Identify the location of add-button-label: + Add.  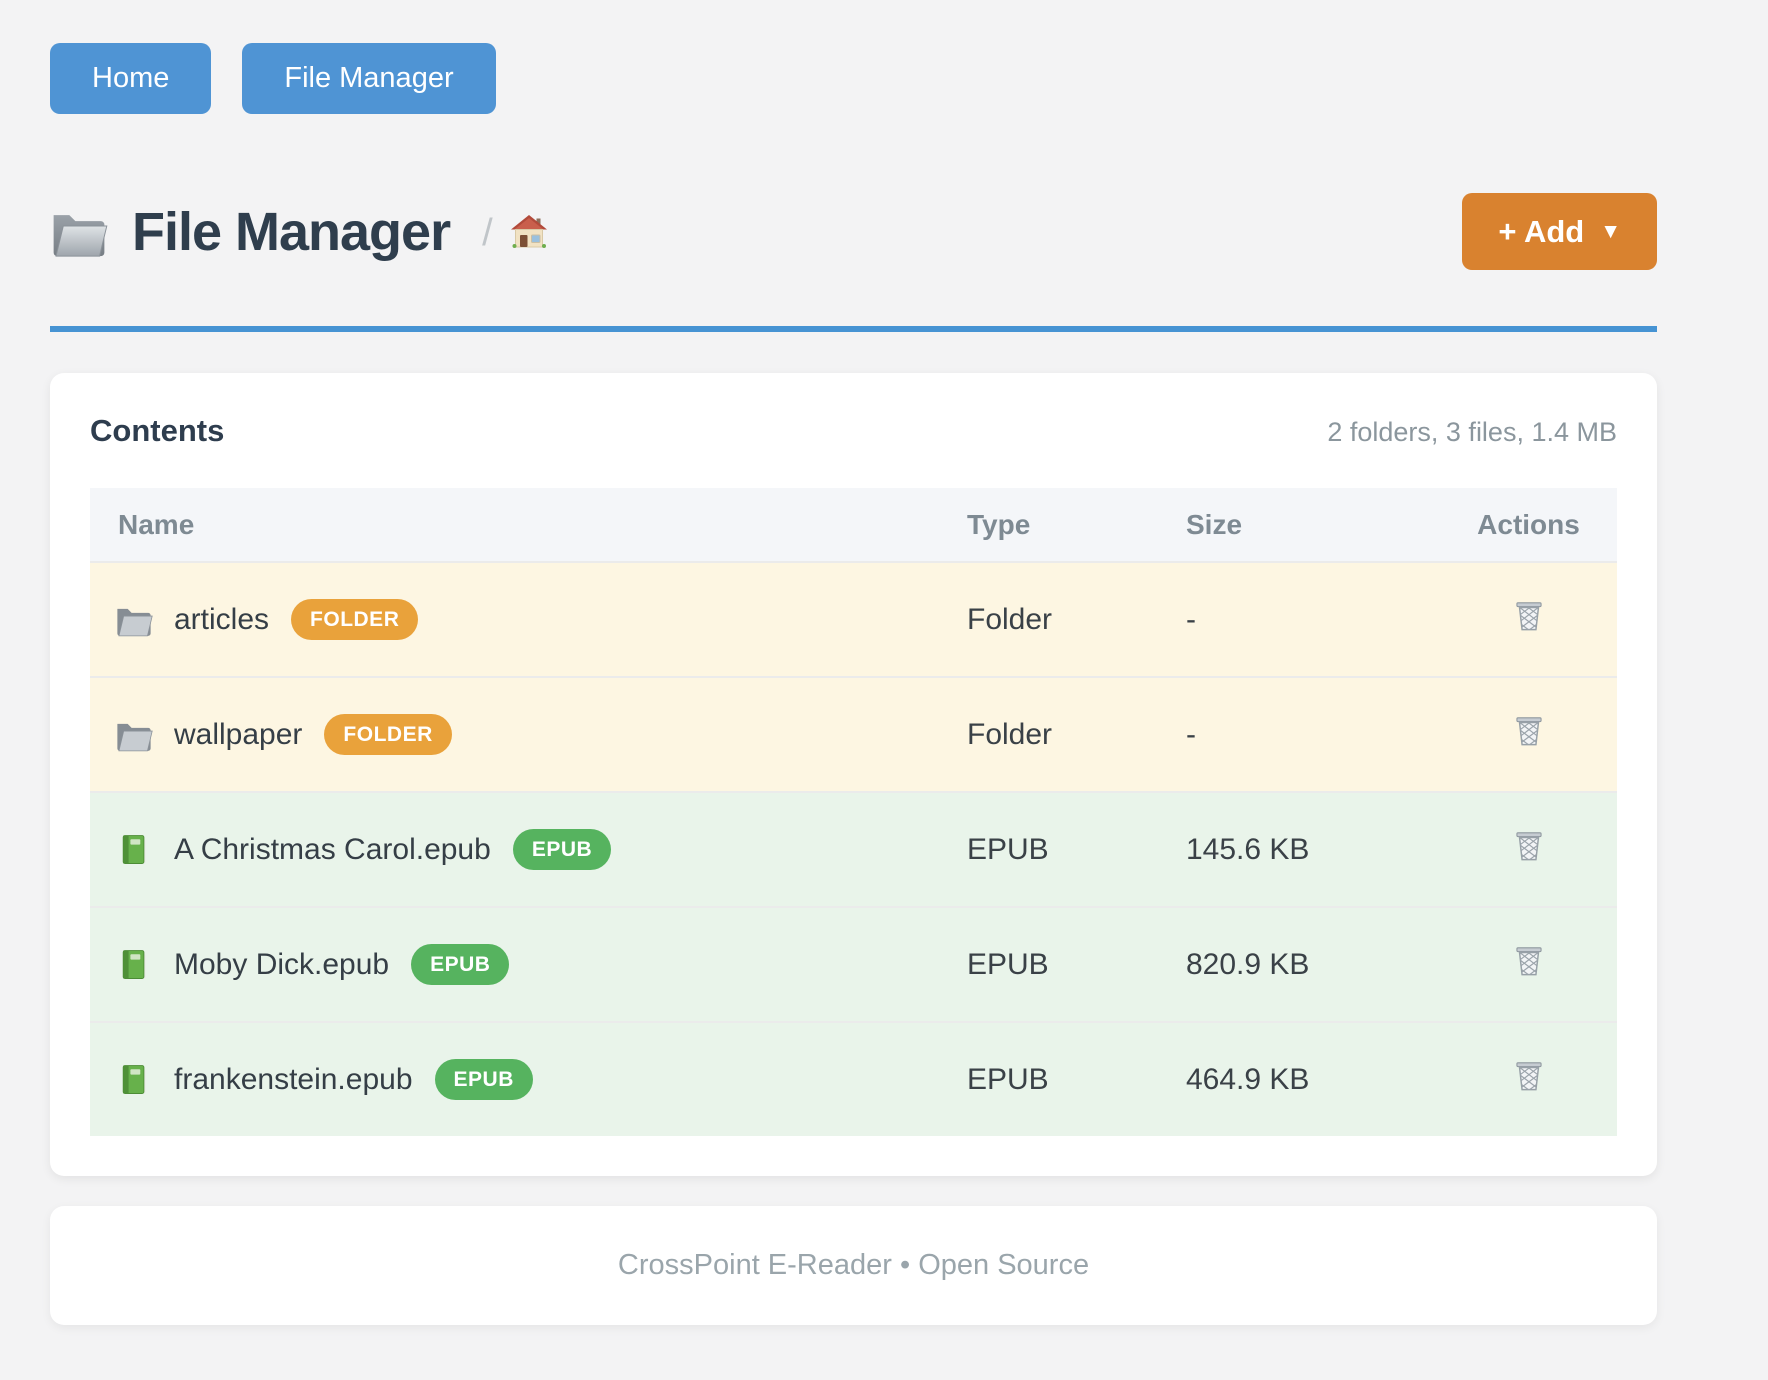
(1541, 231).